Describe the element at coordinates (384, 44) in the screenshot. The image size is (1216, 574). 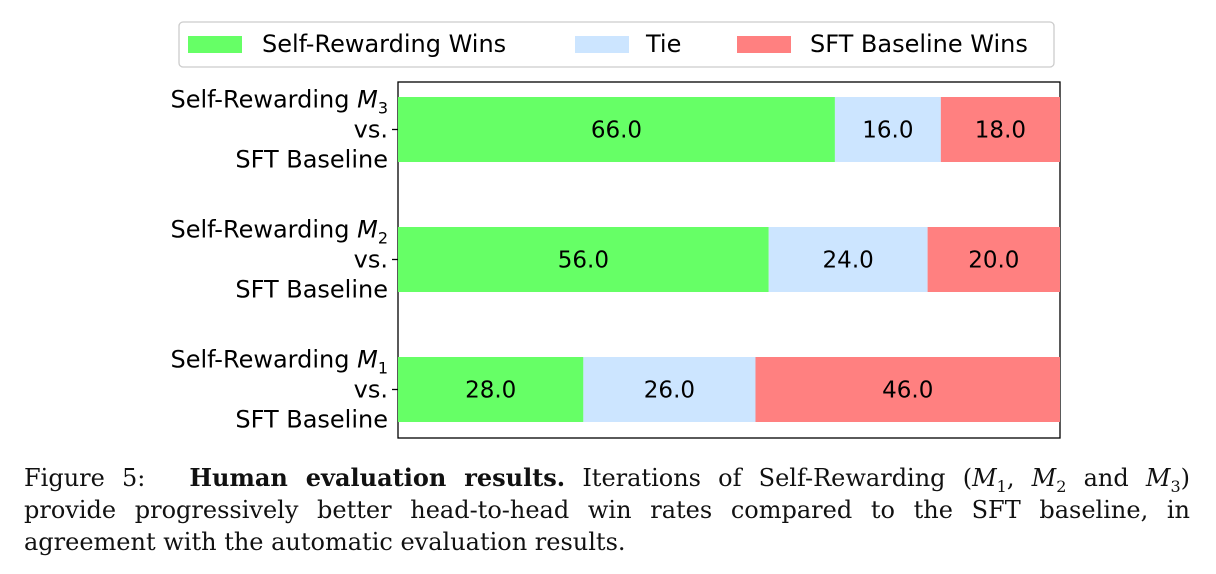
I see `legend-label-1: Self-Rewarding Wins` at that location.